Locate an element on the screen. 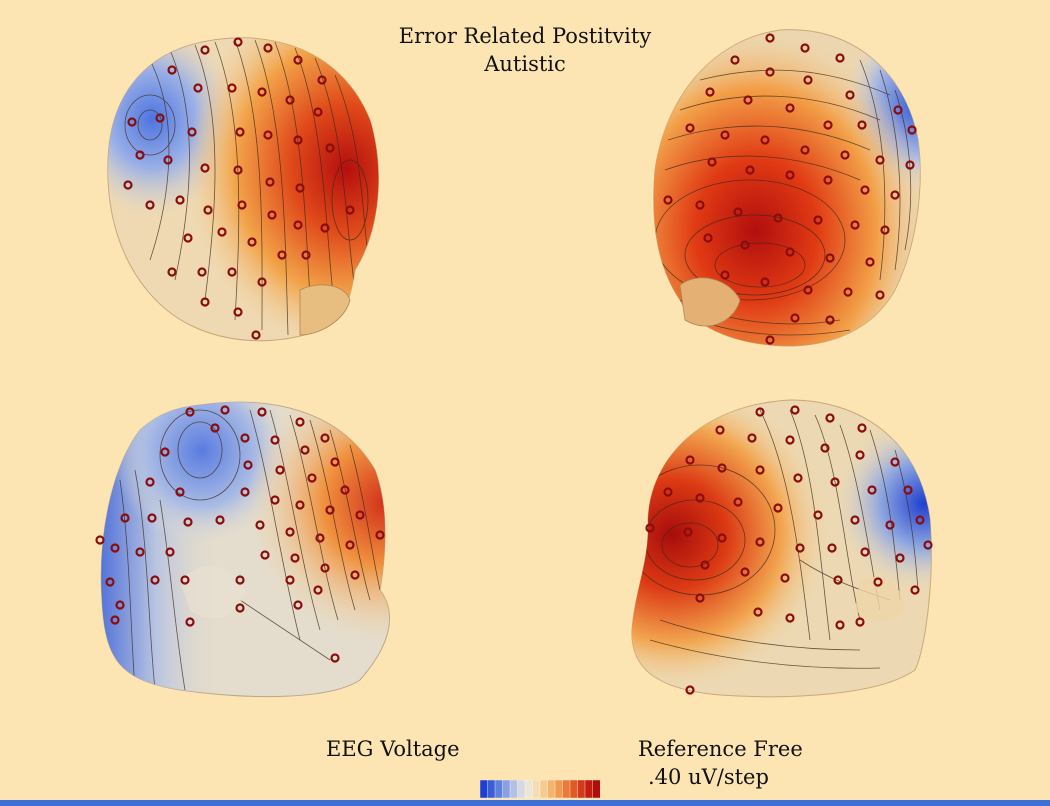 Image resolution: width=1050 pixels, height=806 pixels. chart-title: Error Related Postitvity is located at coordinates (525, 36).